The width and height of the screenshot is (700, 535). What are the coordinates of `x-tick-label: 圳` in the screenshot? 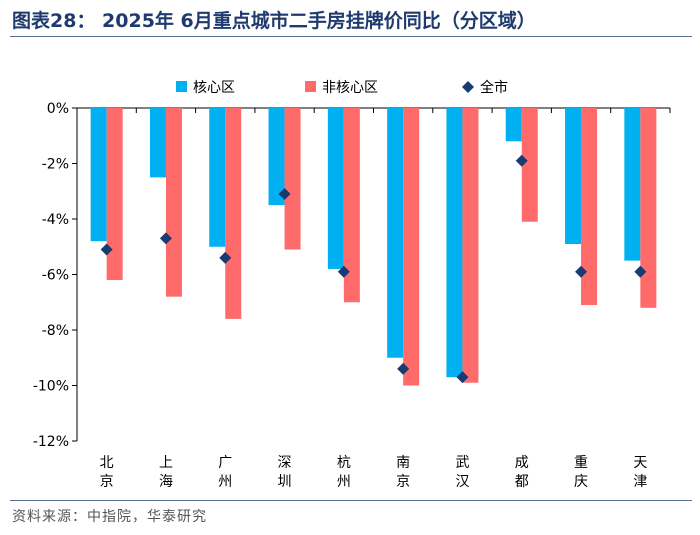 It's located at (285, 482).